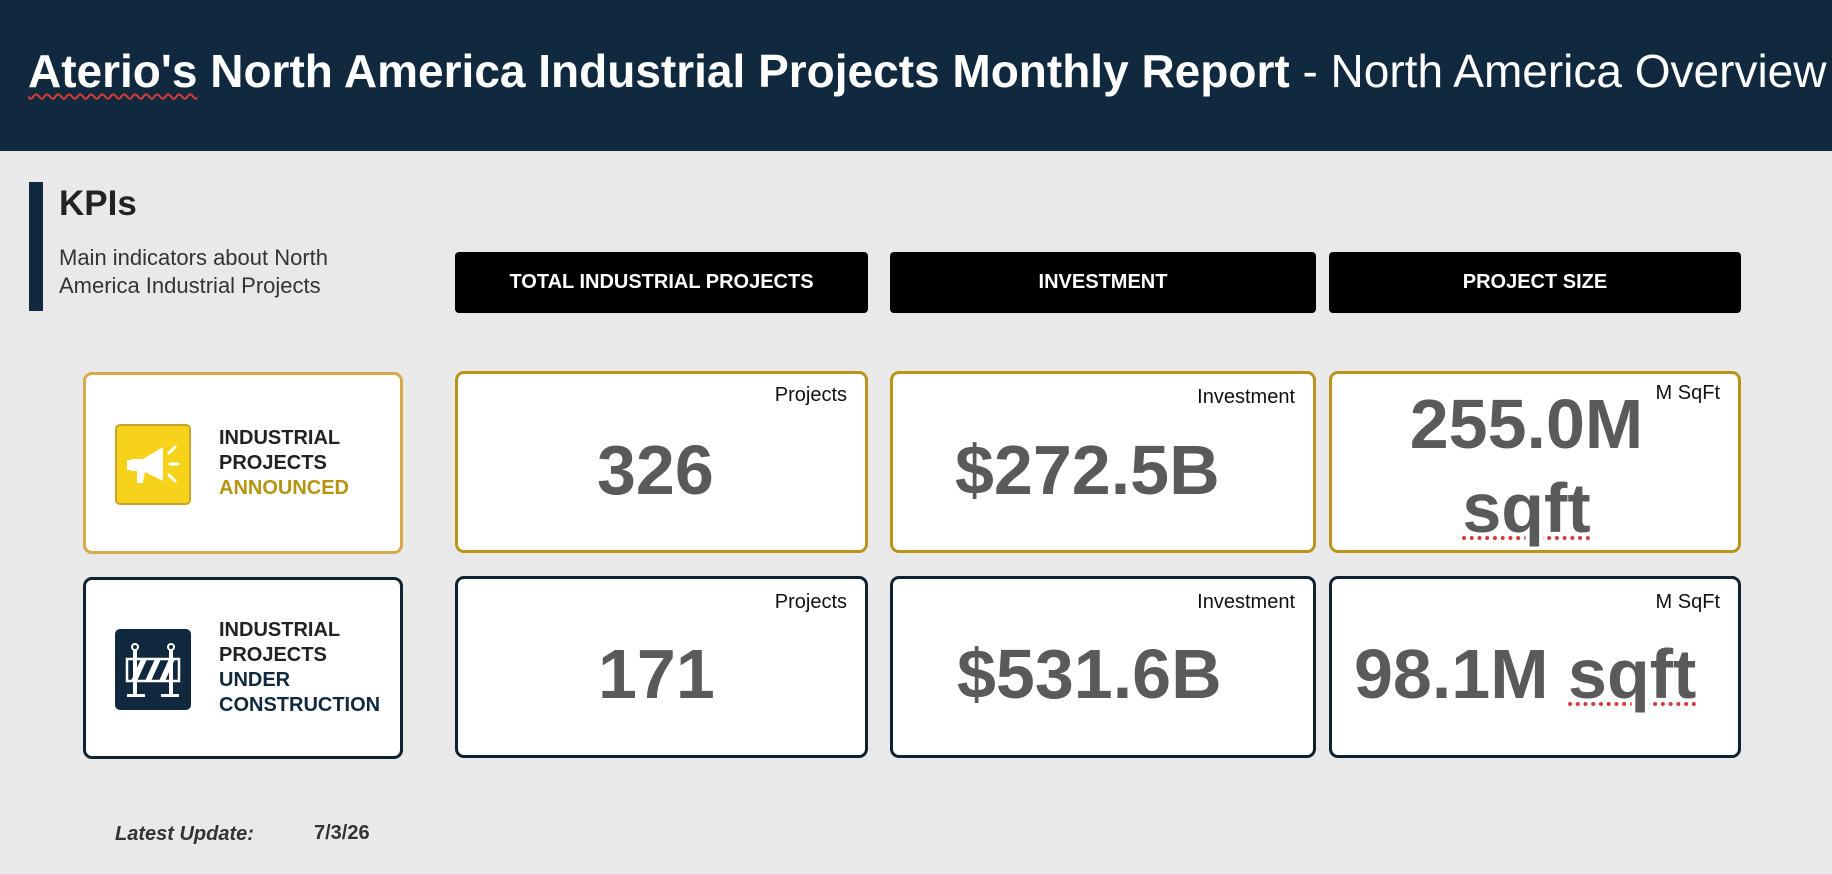 The width and height of the screenshot is (1832, 874). Describe the element at coordinates (299, 668) in the screenshot. I see `row-text-under-construction: INDUSTRIAL PROJECTS UNDER CONSTRUCTION` at that location.